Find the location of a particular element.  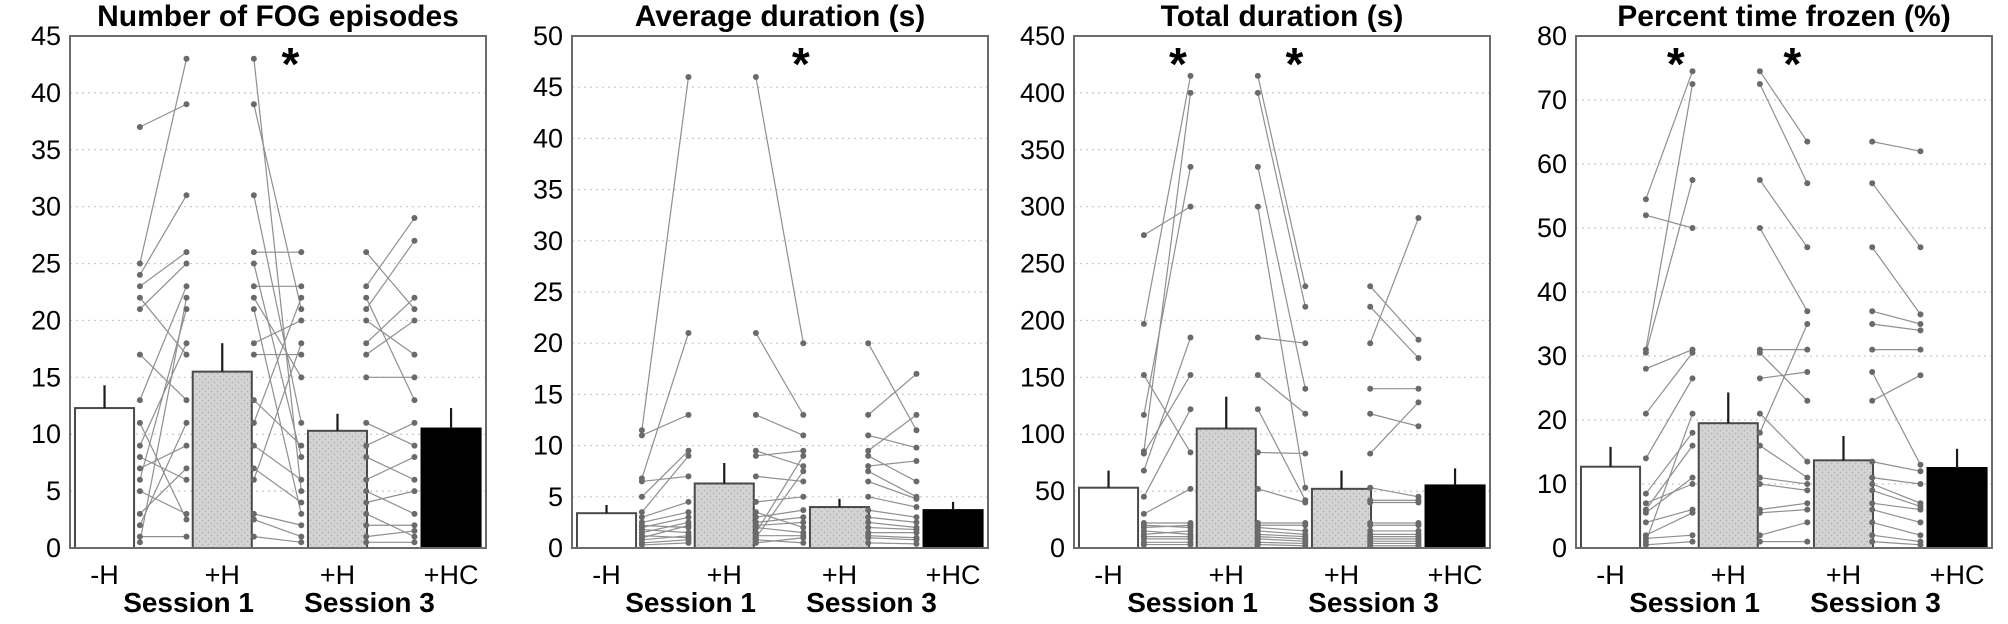

y-tick-label: 50 is located at coordinates (1050, 491).